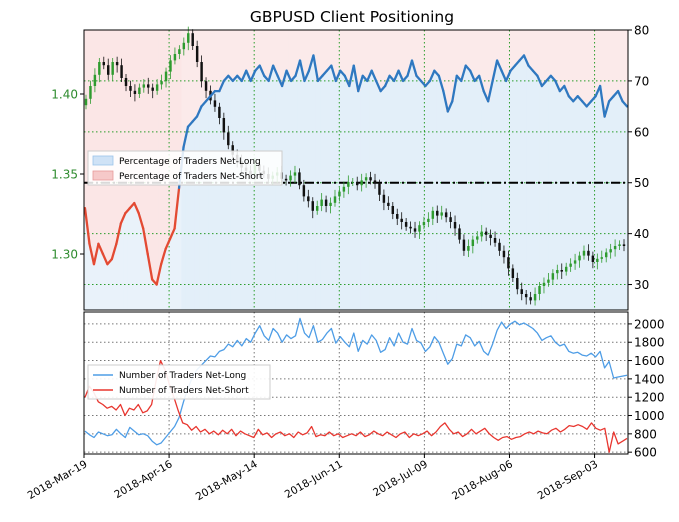 The width and height of the screenshot is (679, 522). I want to click on count-axis-tick-label: 800, so click(645, 434).